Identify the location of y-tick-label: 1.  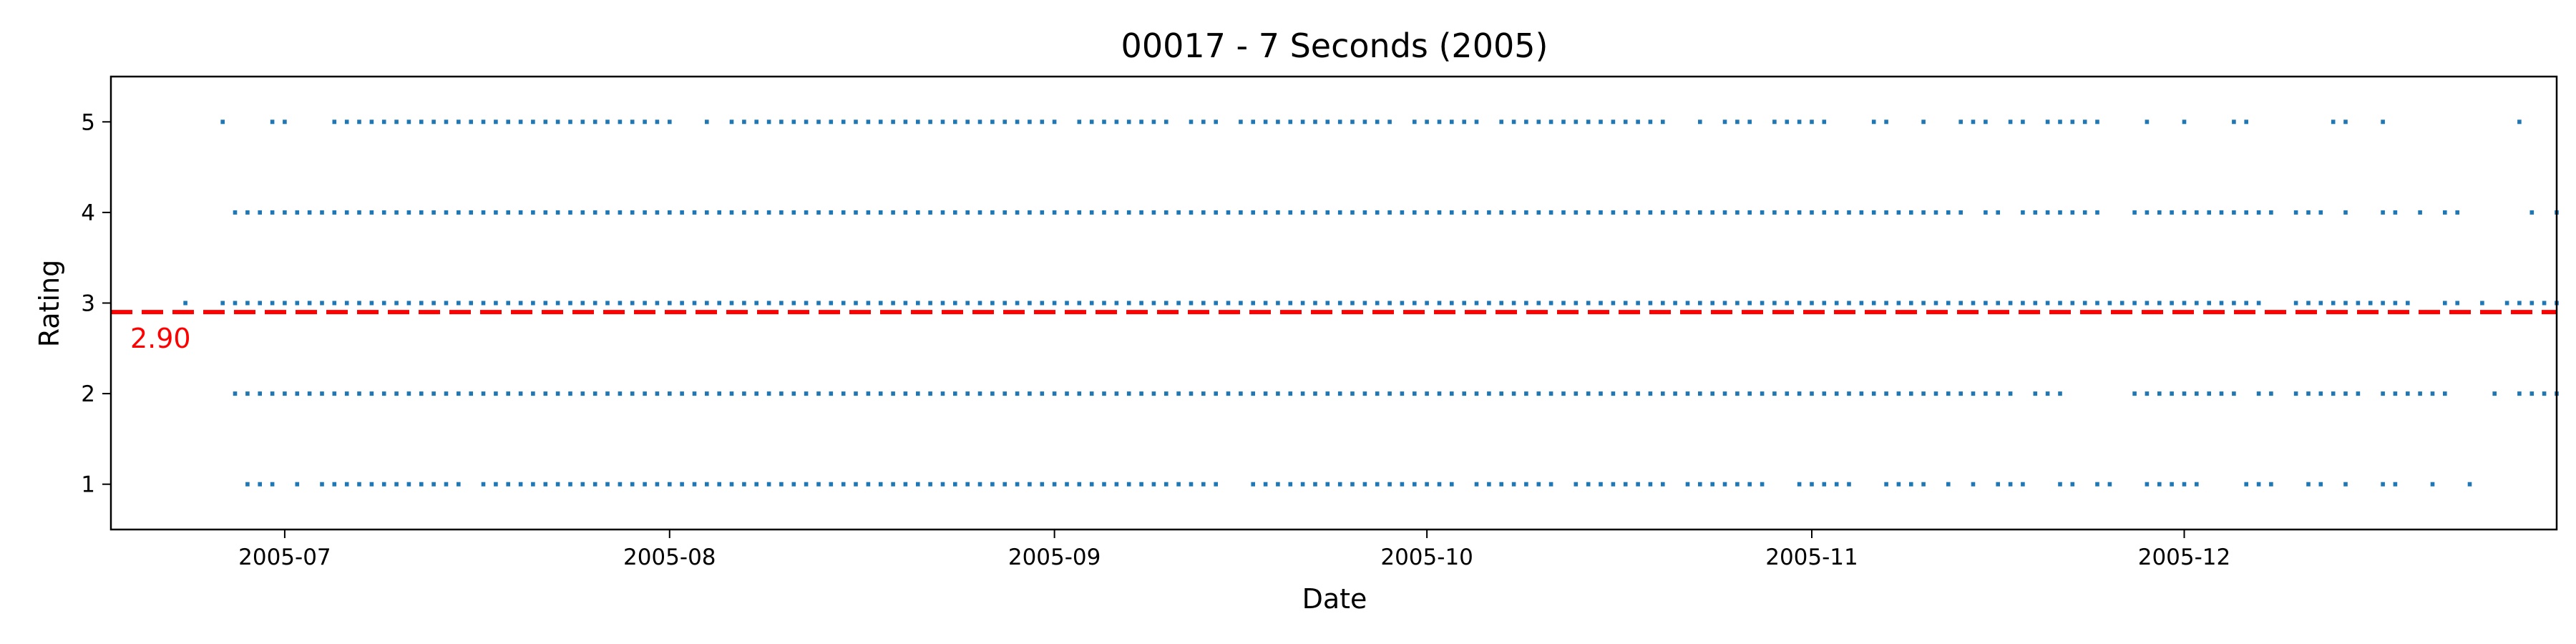
(88, 485).